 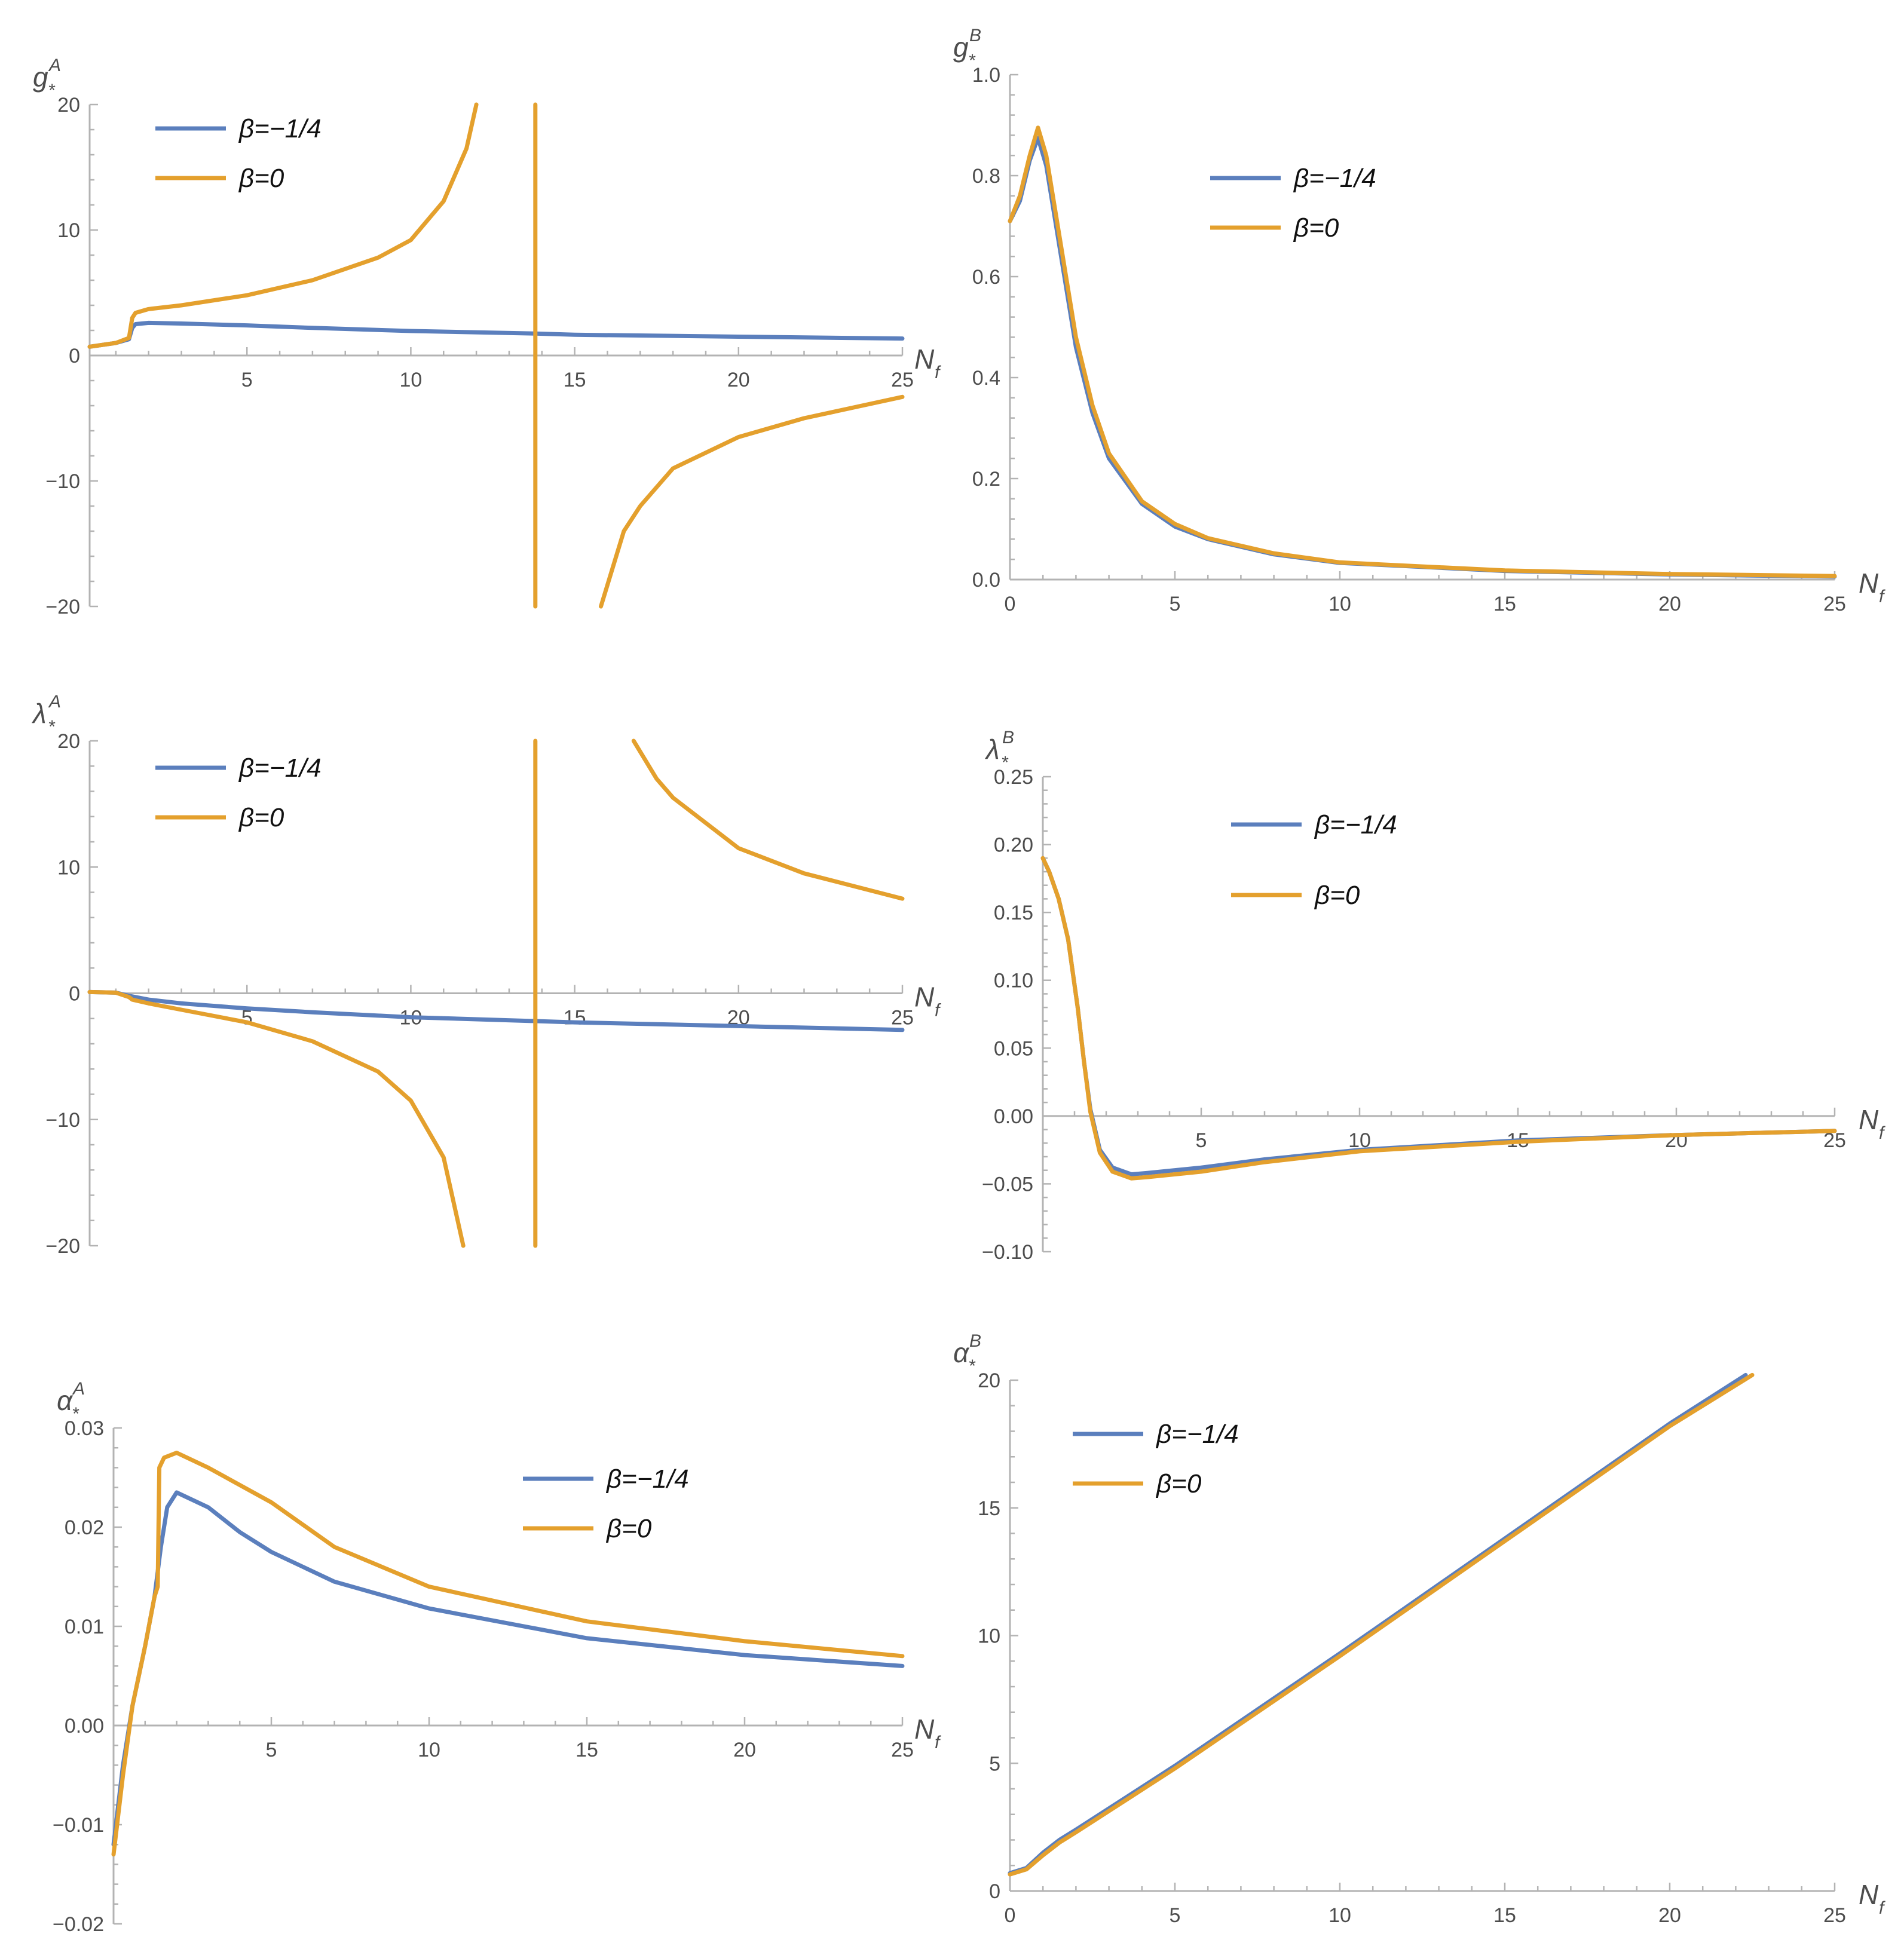 What do you see at coordinates (1013, 913) in the screenshot?
I see `y-tick-label: 0.15` at bounding box center [1013, 913].